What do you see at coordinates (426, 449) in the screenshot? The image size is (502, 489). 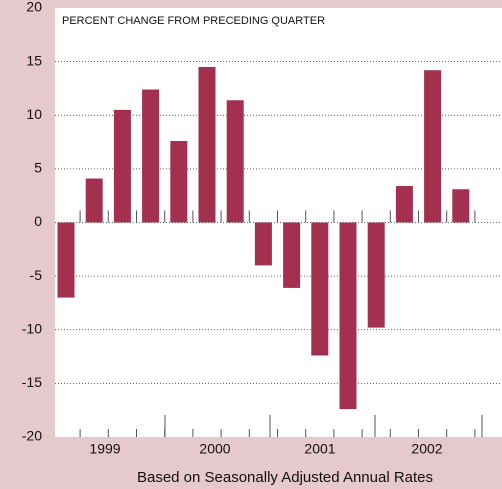 I see `x-tick-label: 2002` at bounding box center [426, 449].